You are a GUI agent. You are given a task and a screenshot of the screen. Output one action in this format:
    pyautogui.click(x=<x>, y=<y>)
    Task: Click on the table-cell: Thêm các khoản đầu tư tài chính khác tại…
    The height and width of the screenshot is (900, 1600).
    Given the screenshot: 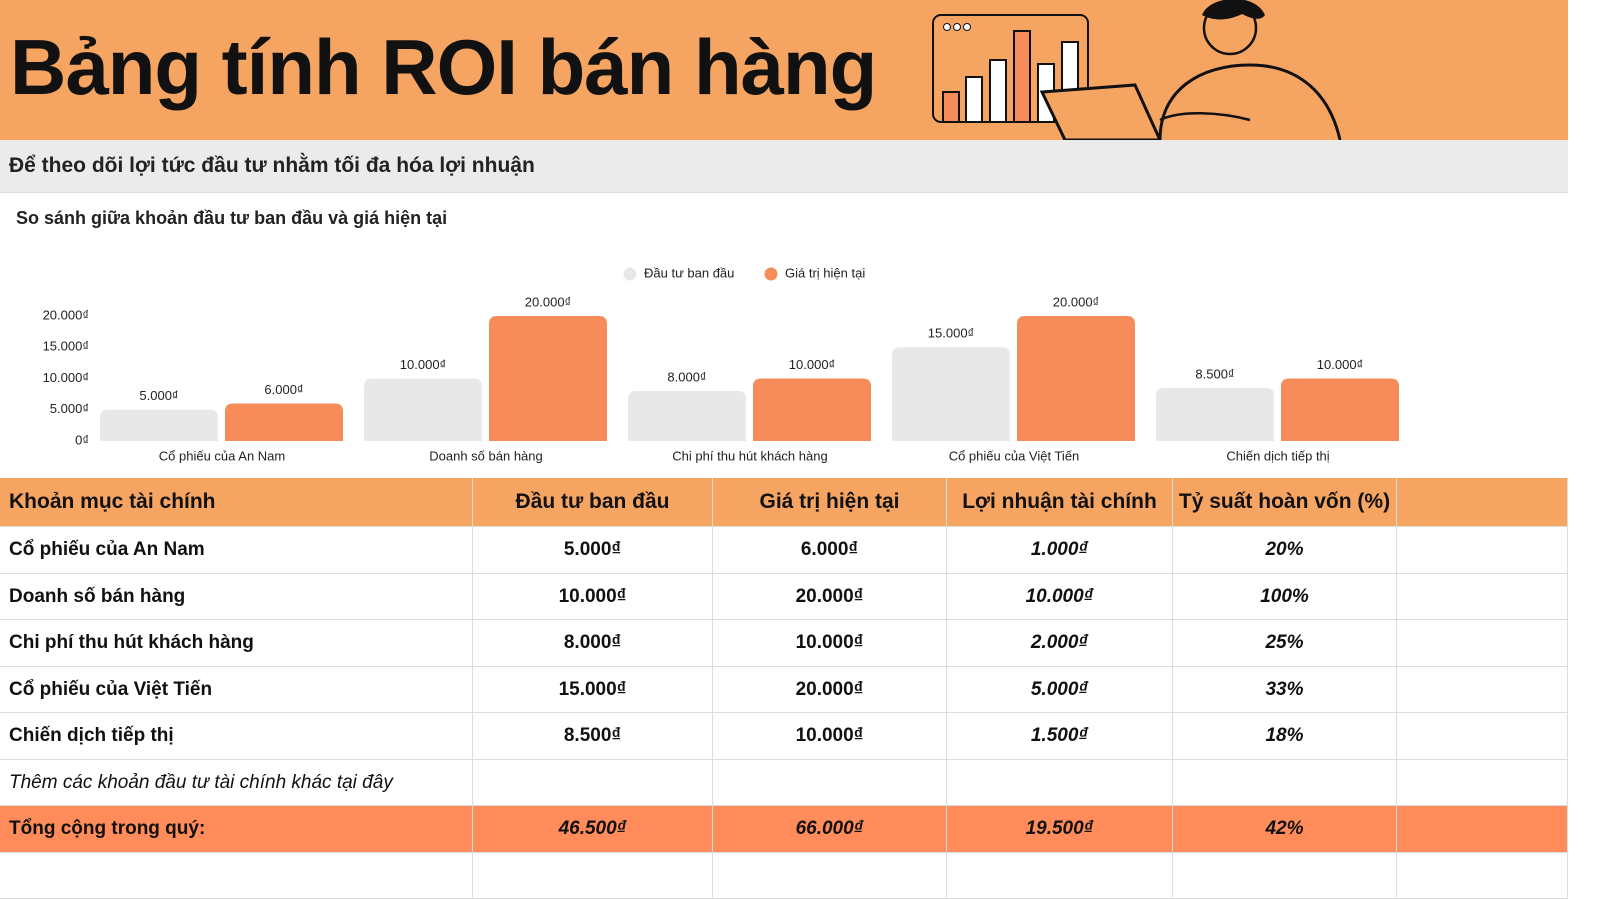 What is the action you would take?
    pyautogui.click(x=236, y=783)
    